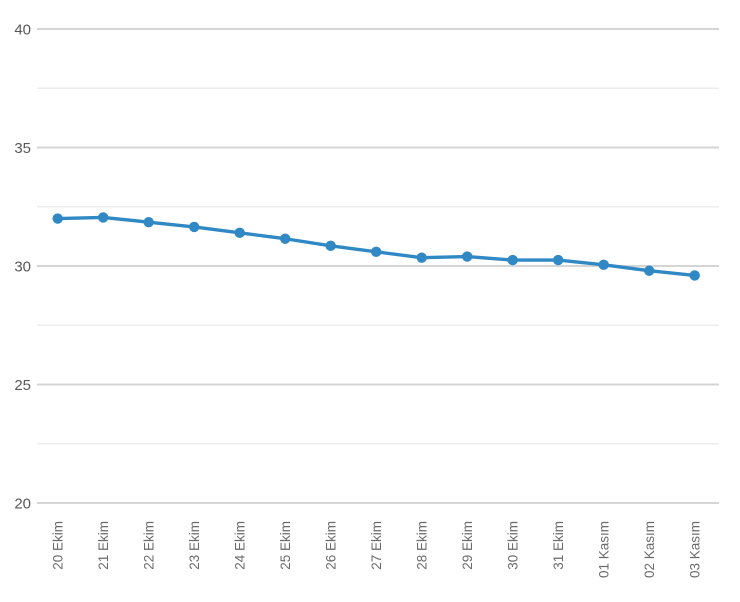  I want to click on x-axis-tick-label: 28 Ekim, so click(421, 545).